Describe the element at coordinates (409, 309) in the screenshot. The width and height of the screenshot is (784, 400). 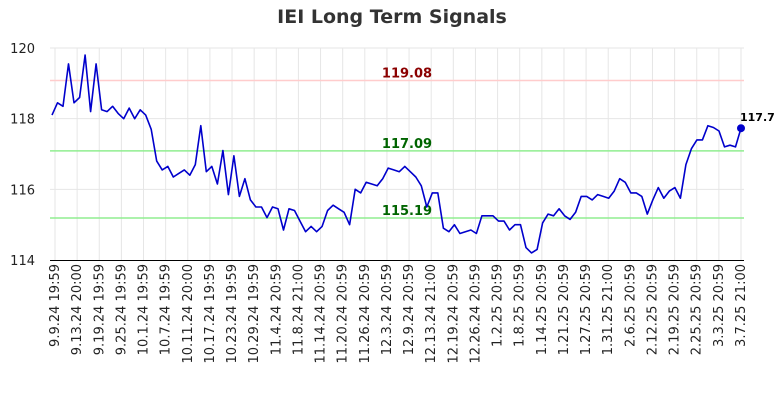
I see `x-tick-label: 12.9.24 20:59` at that location.